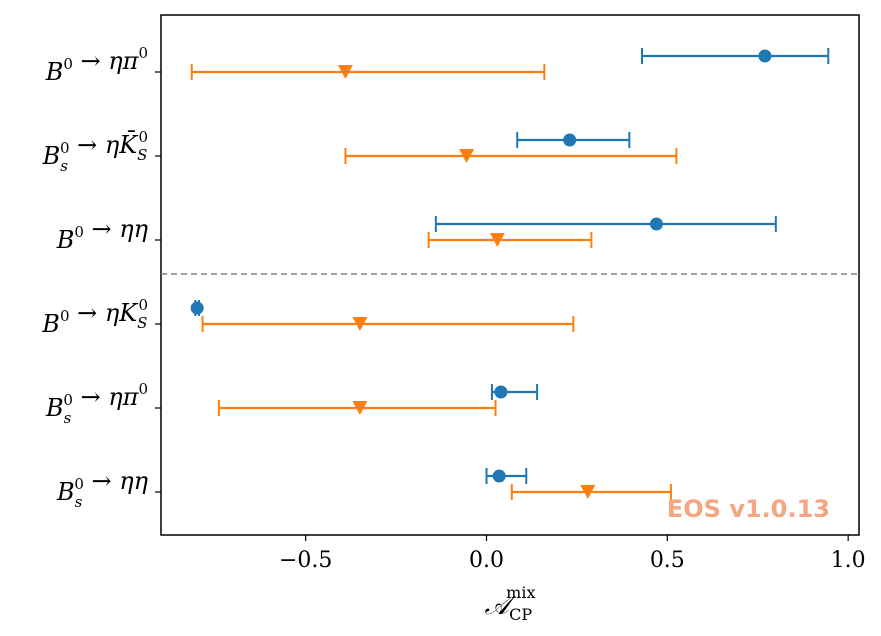 The image size is (881, 636). What do you see at coordinates (520, 614) in the screenshot?
I see `x-axis-label-sub: CP` at bounding box center [520, 614].